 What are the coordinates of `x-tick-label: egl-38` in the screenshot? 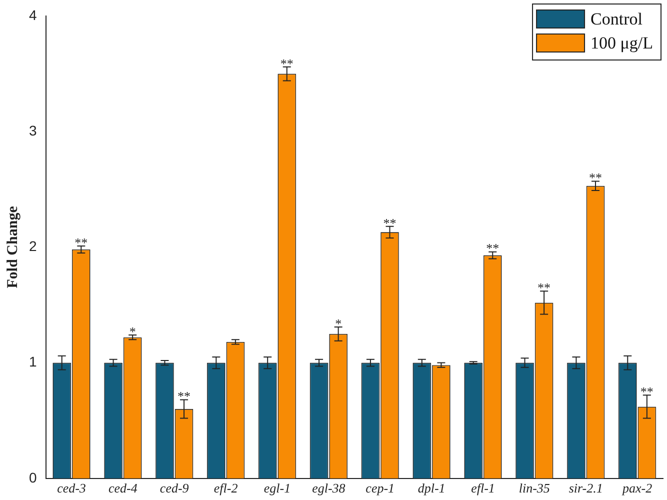 It's located at (329, 488).